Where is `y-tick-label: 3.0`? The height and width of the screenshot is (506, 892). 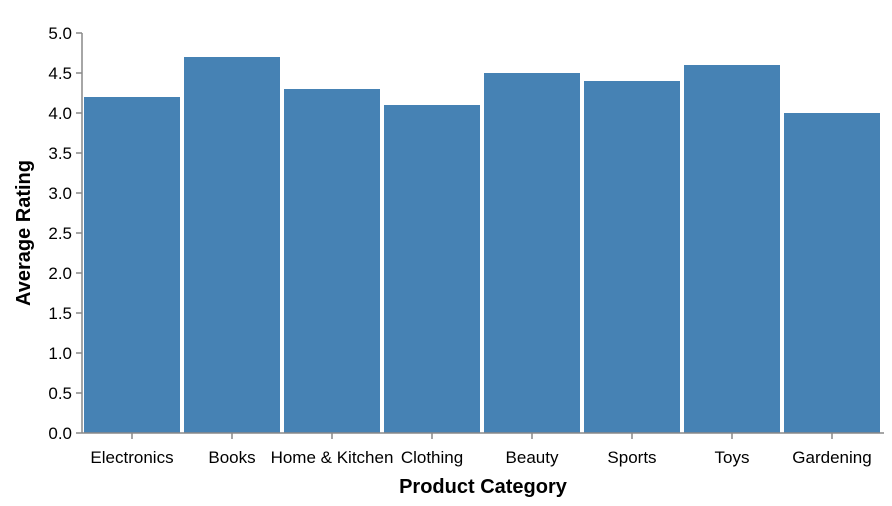
y-tick-label: 3.0 is located at coordinates (60, 193).